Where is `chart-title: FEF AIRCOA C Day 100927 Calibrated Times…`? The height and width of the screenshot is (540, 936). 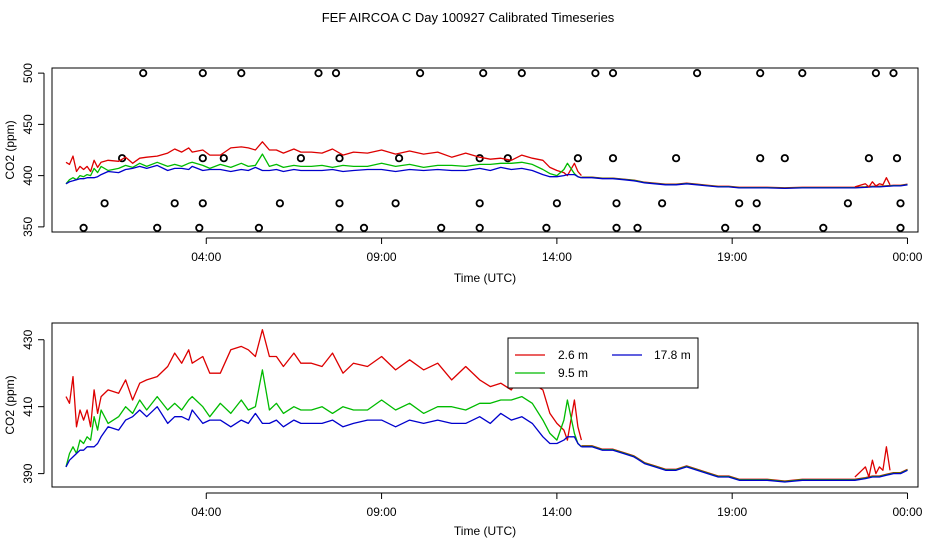
chart-title: FEF AIRCOA C Day 100927 Calibrated Times… is located at coordinates (468, 17).